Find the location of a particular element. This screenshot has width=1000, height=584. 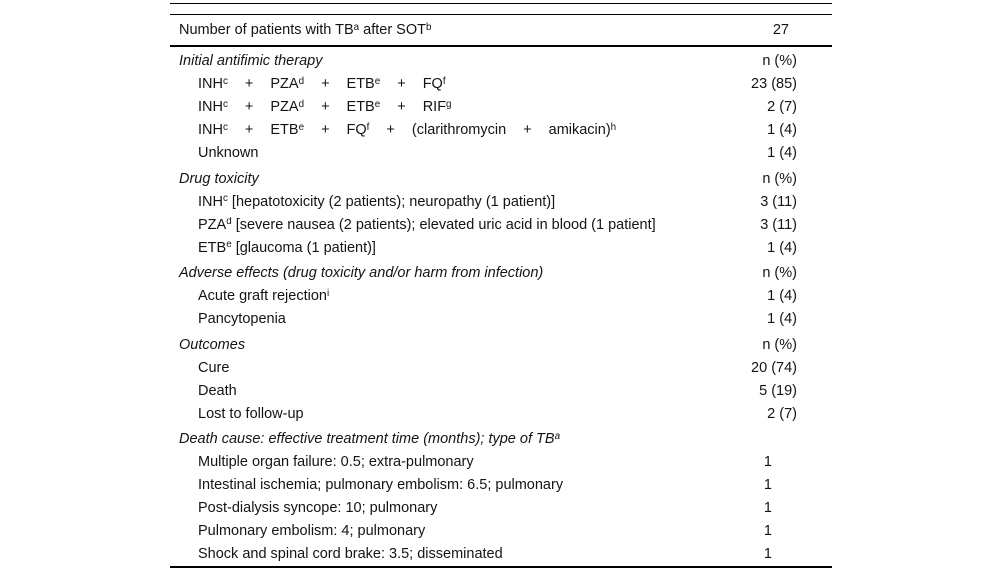

table-row: Death 5 (19) is located at coordinates (501, 390).